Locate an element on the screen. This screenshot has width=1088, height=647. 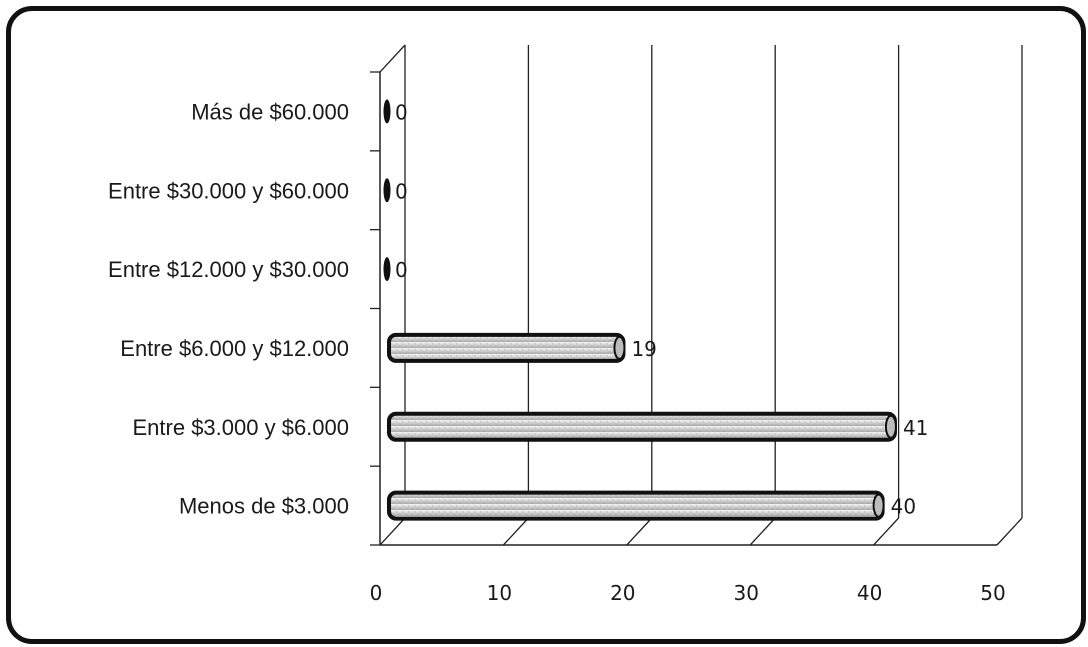
y-axis-top-edge is located at coordinates (392, 58).